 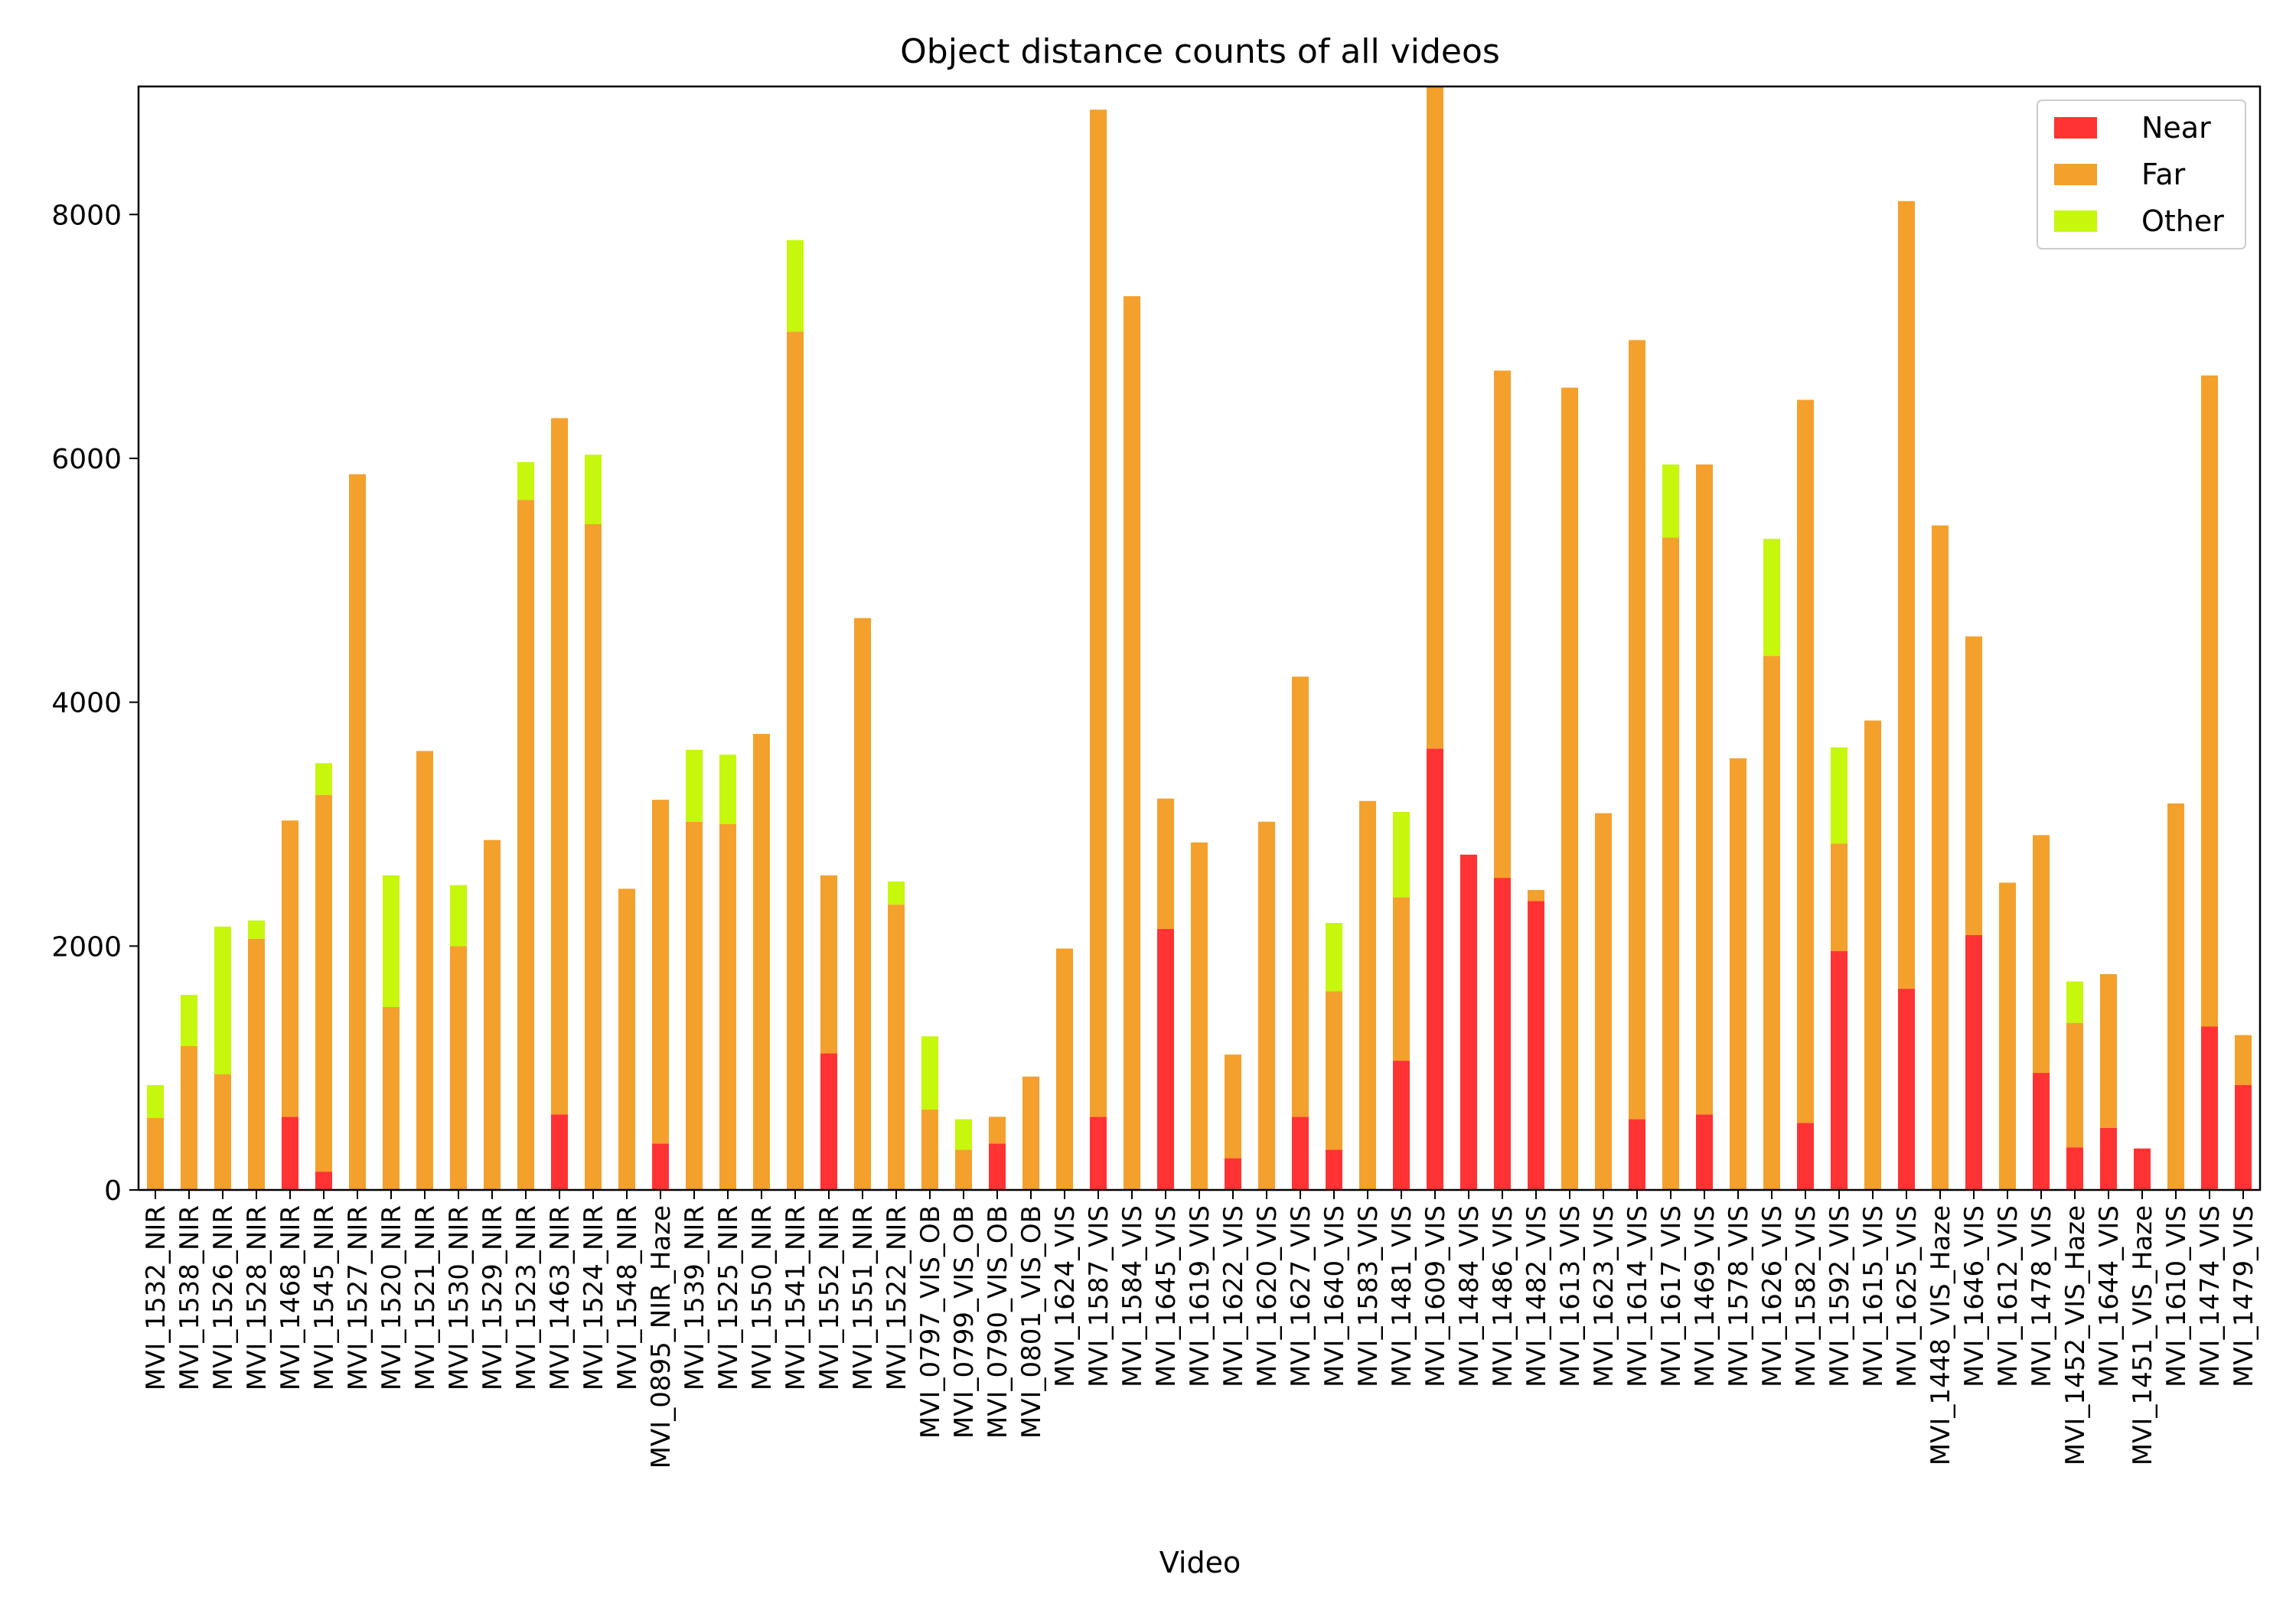 I want to click on x-tick-label: MVI_1646_VIS, so click(x=1974, y=1296).